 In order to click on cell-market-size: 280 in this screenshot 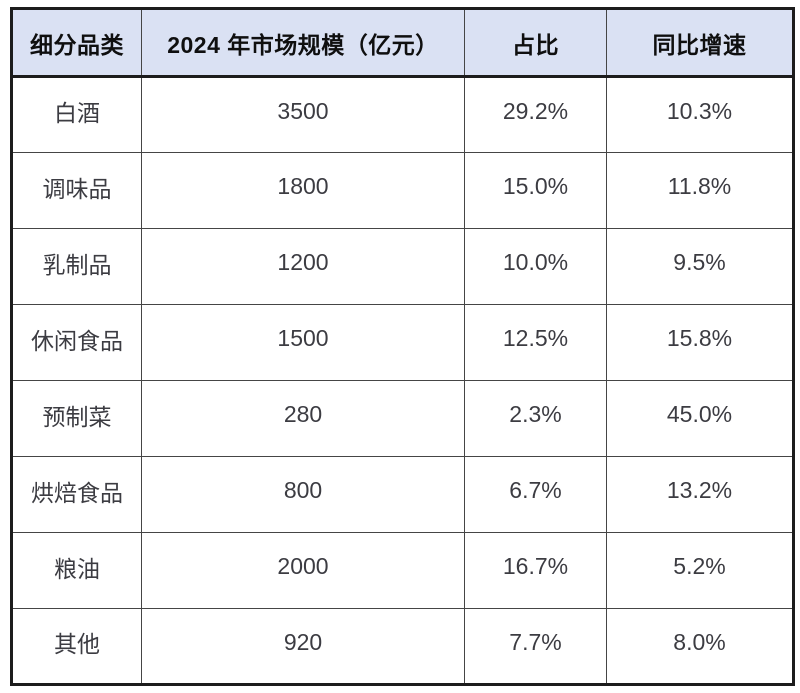, I will do `click(303, 418)`.